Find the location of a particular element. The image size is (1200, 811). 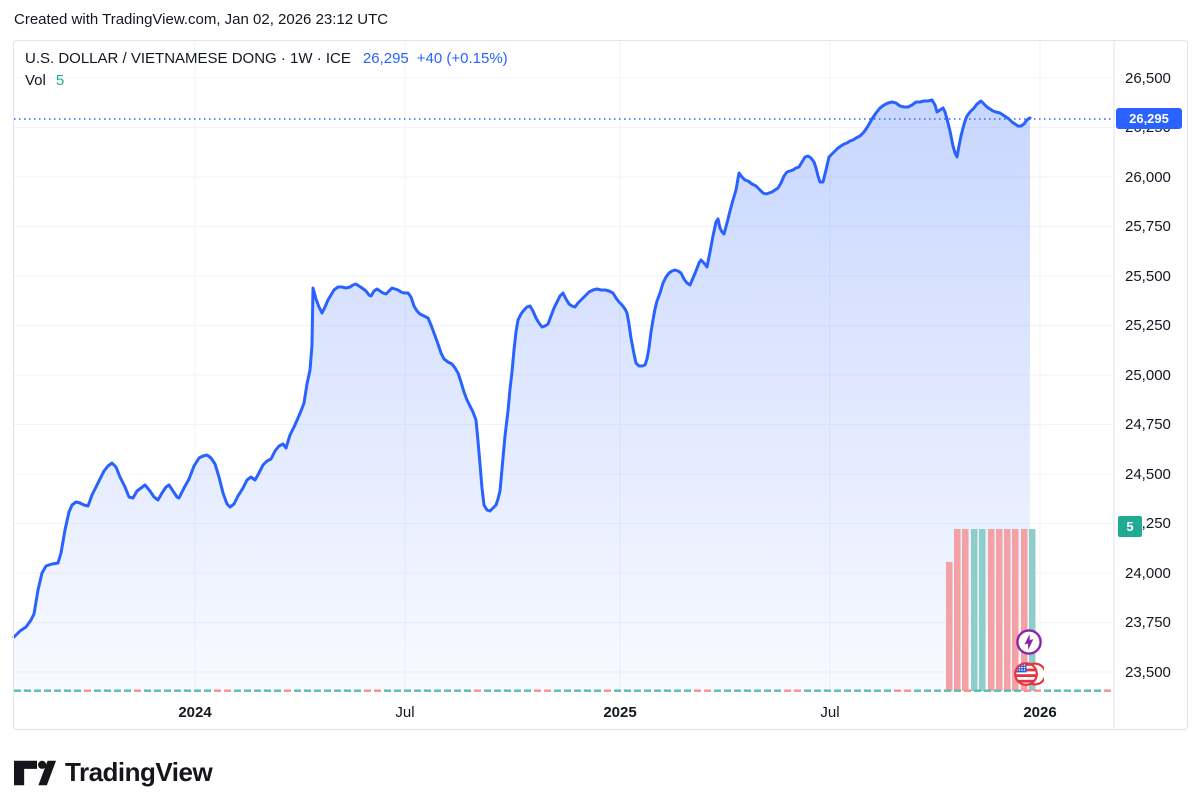

price-axis-label: 25,500 is located at coordinates (1148, 276).